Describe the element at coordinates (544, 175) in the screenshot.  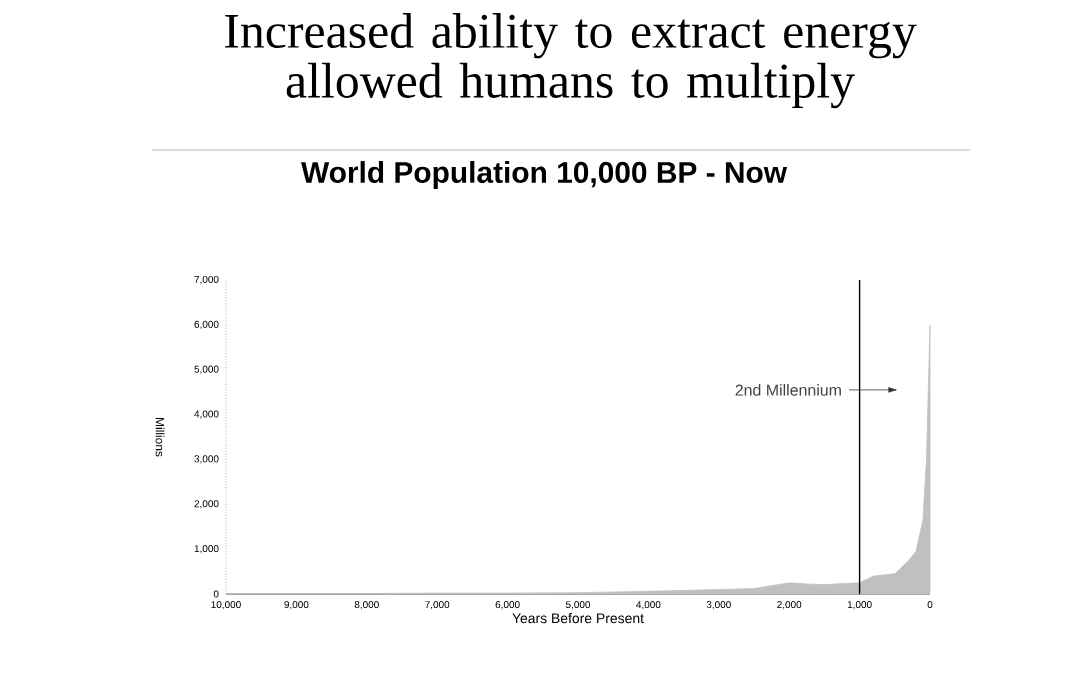
I see `chart-subtitle: World Population 10,000 BP - Now` at that location.